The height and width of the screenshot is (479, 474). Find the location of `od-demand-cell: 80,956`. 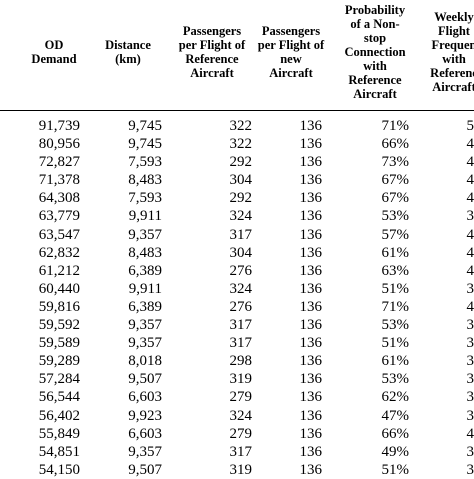

od-demand-cell: 80,956 is located at coordinates (59, 144).